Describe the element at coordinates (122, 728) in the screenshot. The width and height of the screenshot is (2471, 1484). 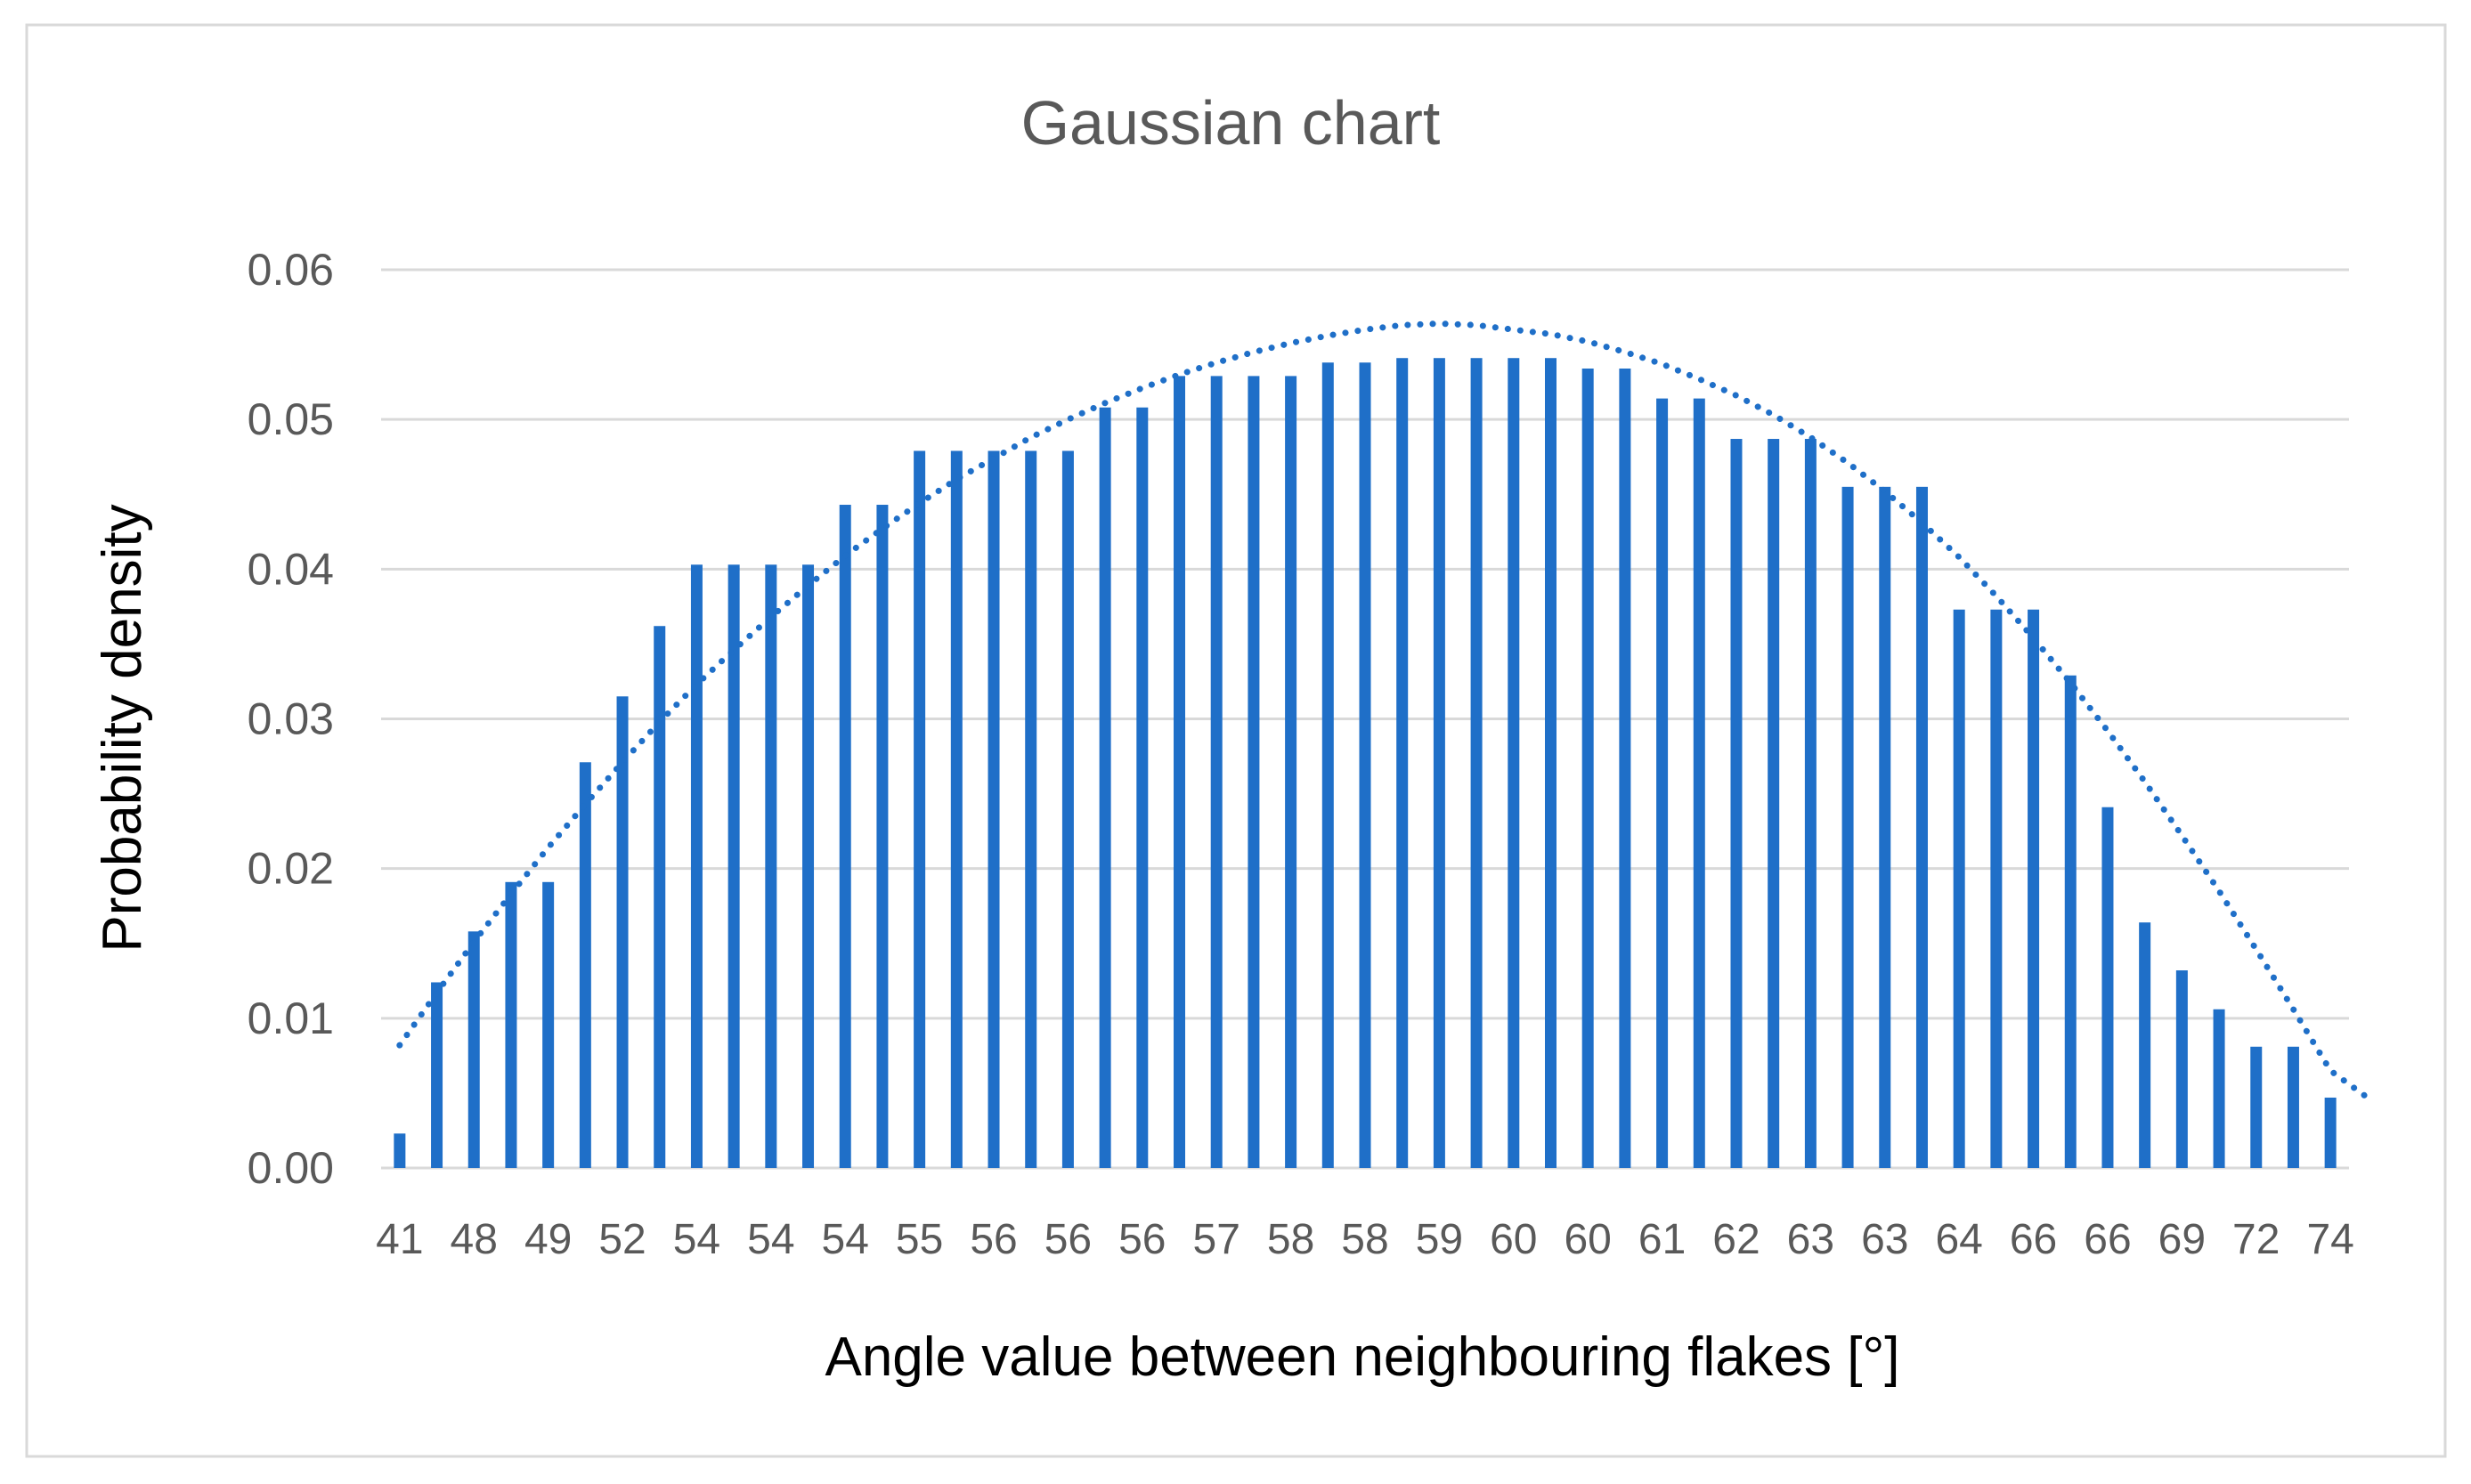
I see `y-axis-title: Probability density` at that location.